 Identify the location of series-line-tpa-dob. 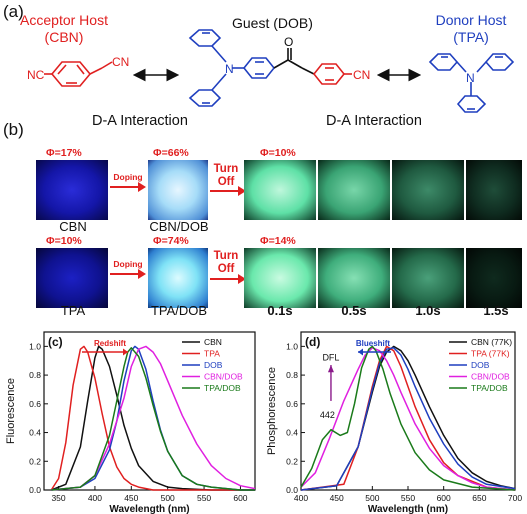
(408, 418).